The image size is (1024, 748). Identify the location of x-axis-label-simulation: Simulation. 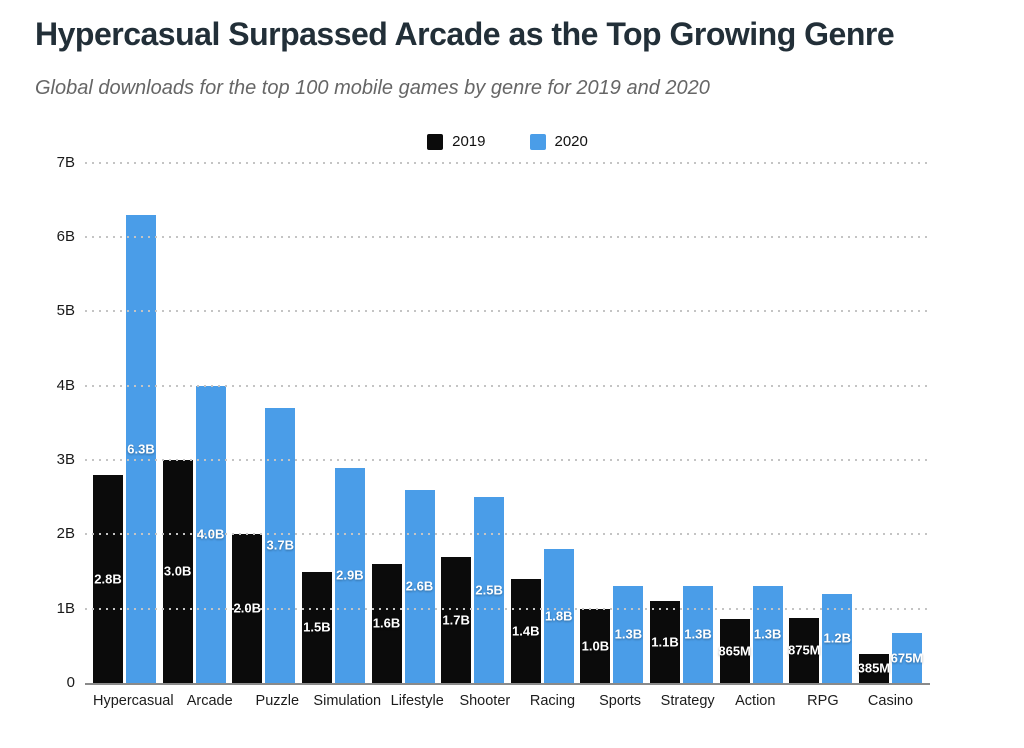
(347, 700).